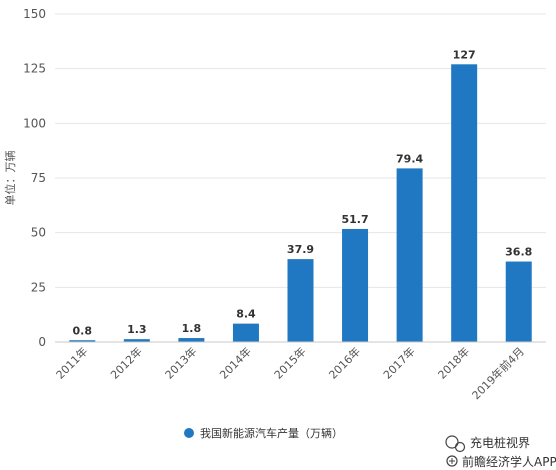  I want to click on data-label: 8.4, so click(246, 314).